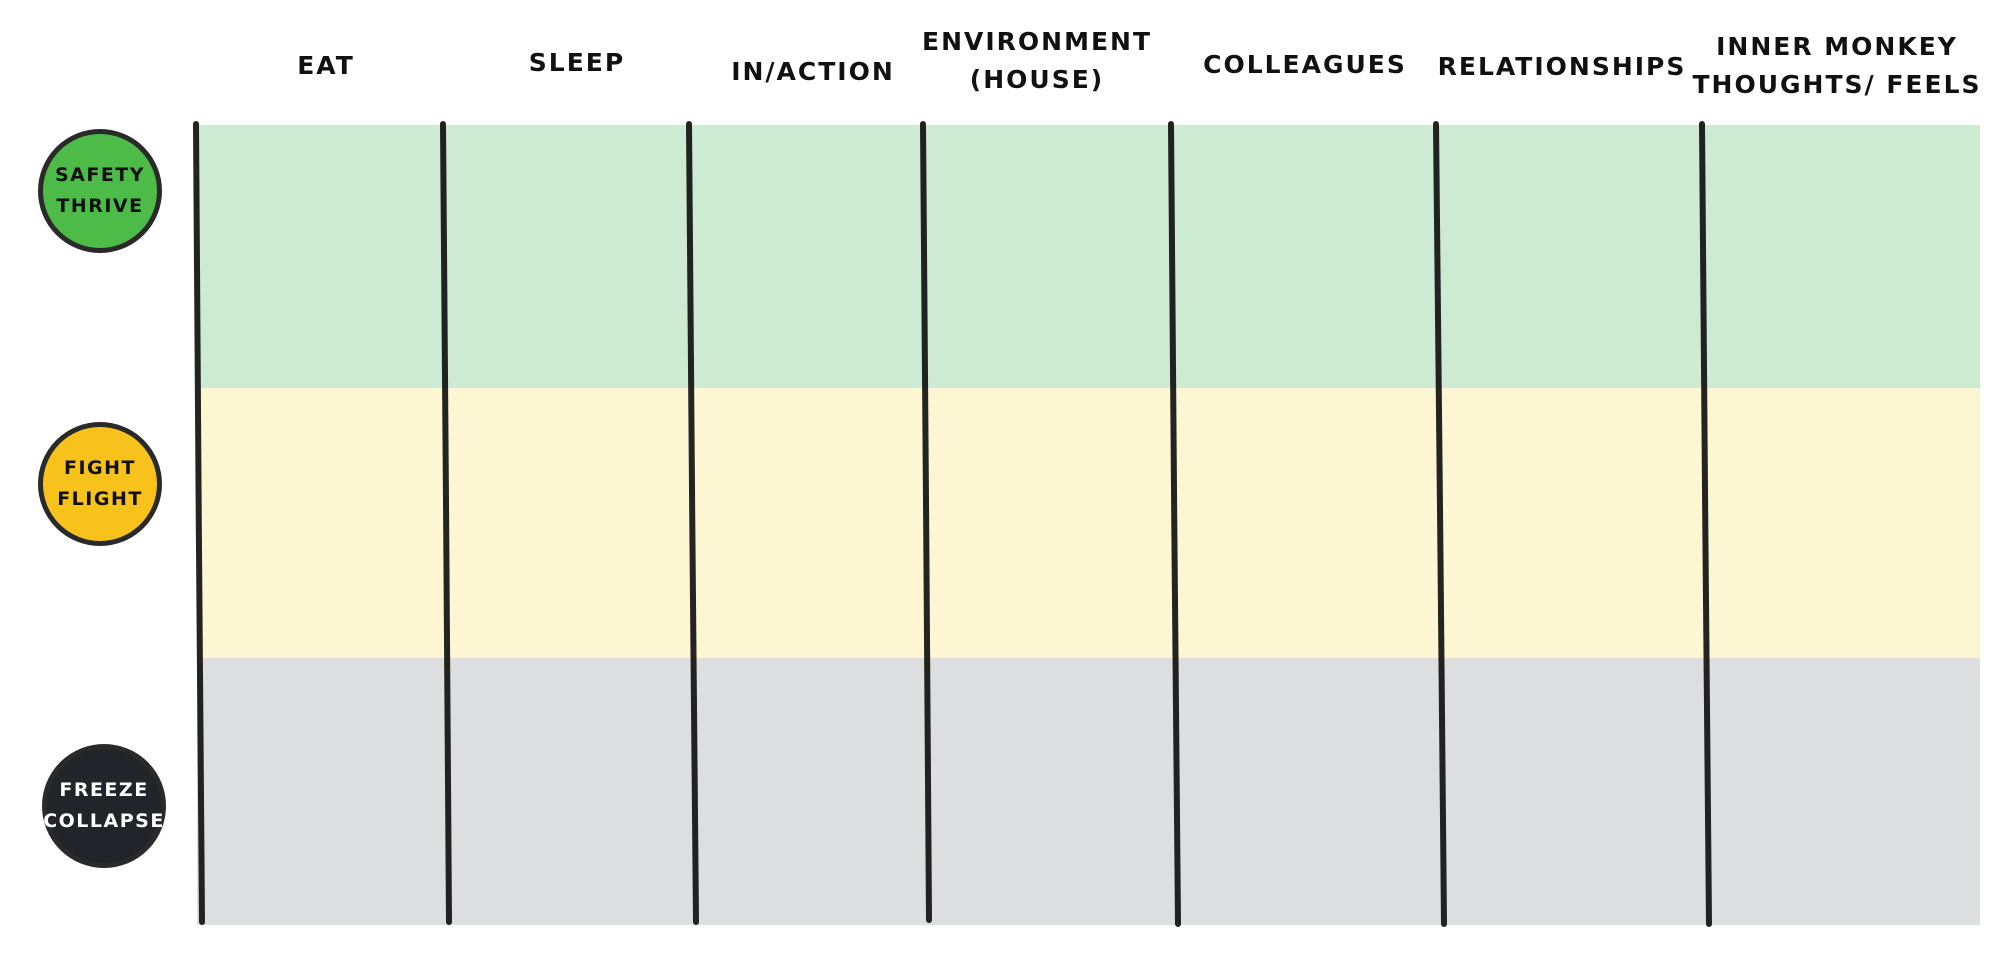  I want to click on column-header-relationships: RELATIONSHIPS, so click(1562, 66).